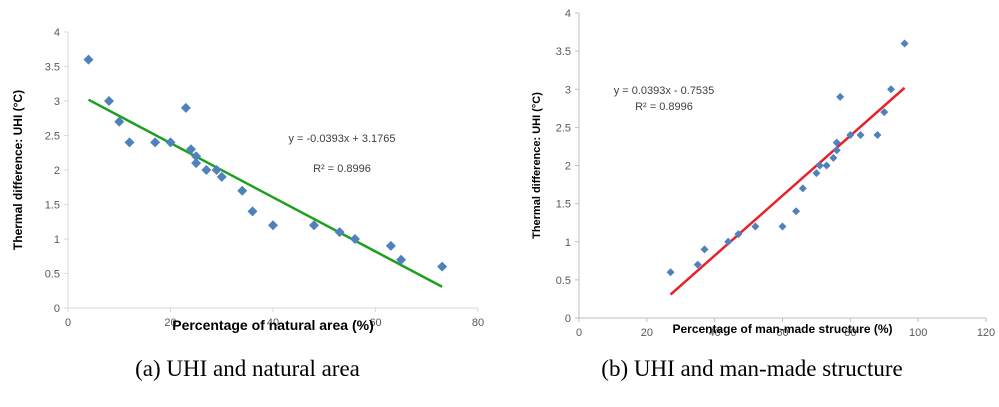 This screenshot has height=407, width=999. I want to click on x-tick-label: 100, so click(918, 333).